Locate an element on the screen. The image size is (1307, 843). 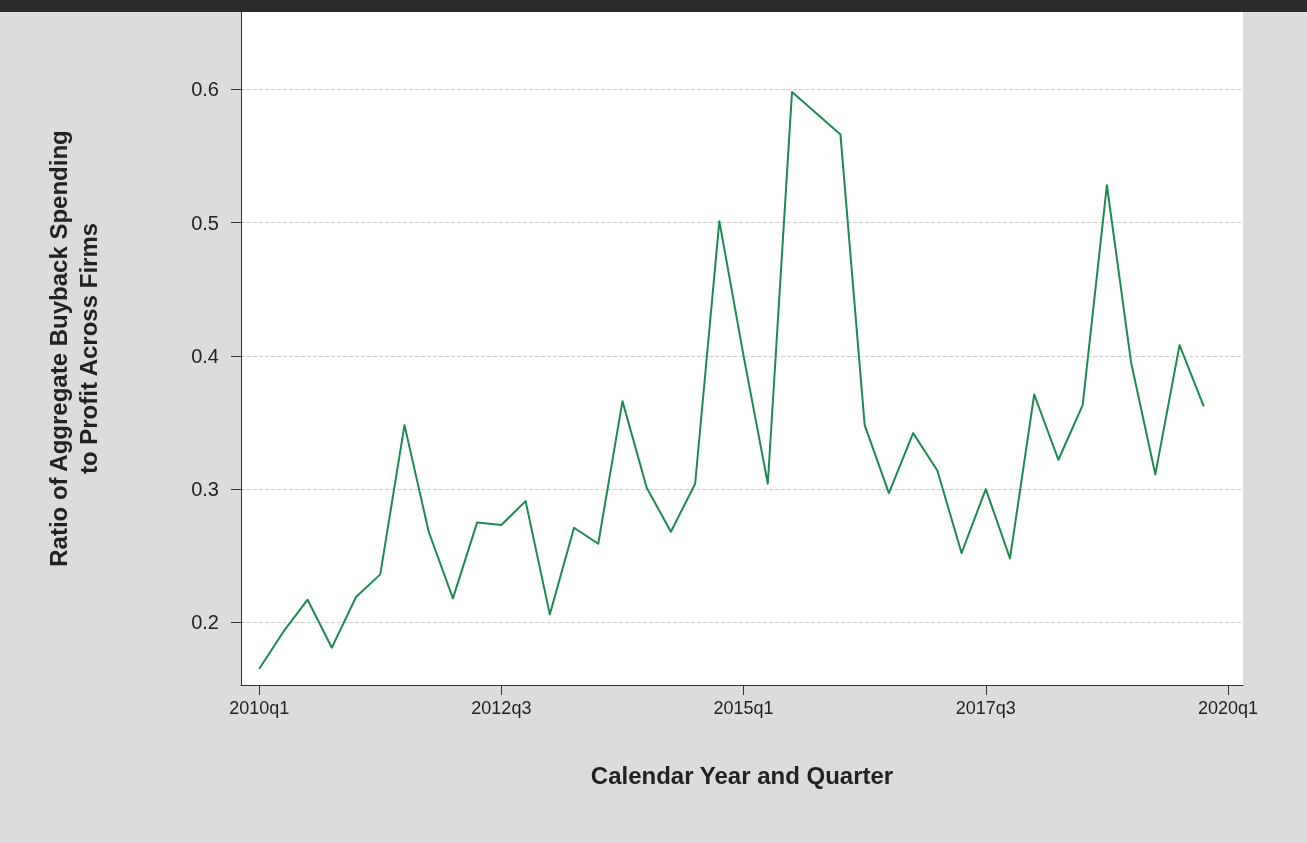
x-tick-label: 2017q3 is located at coordinates (985, 708).